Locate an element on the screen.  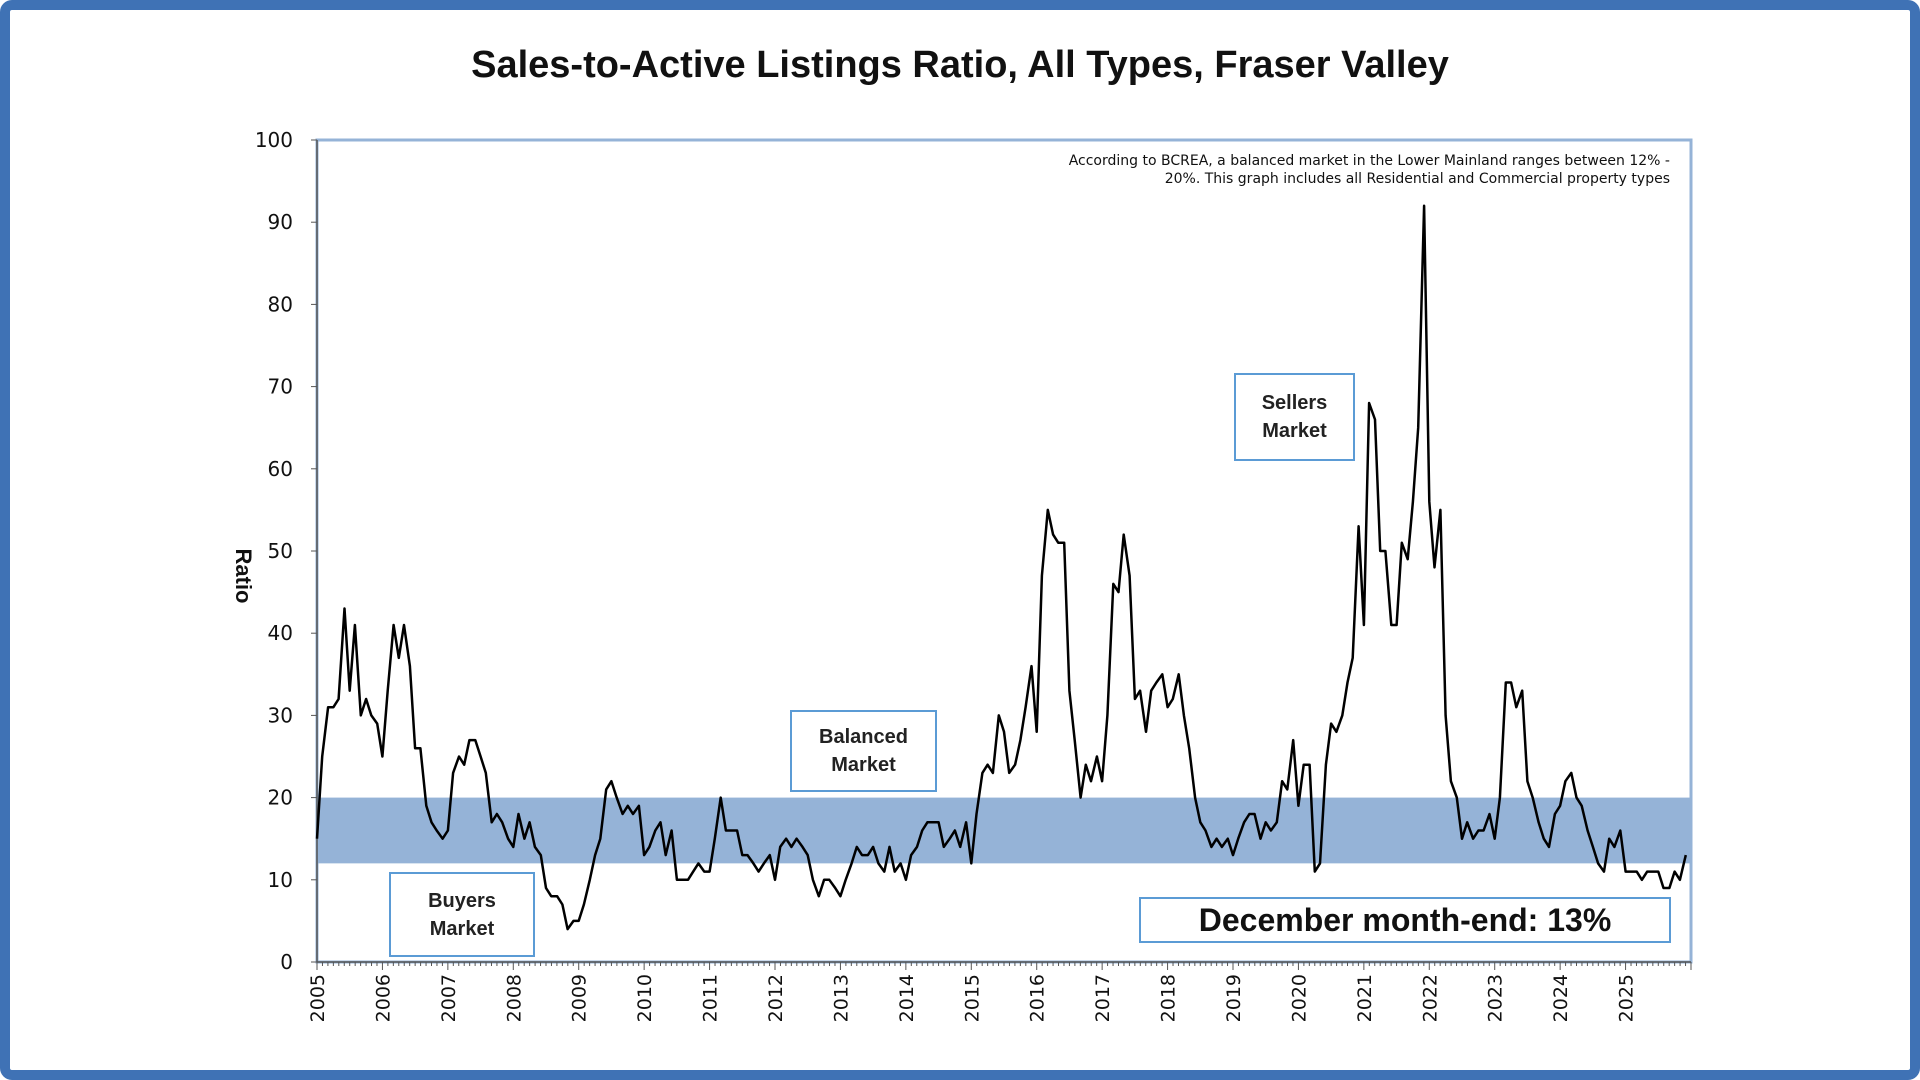
balanced-label-line-2: Market is located at coordinates (863, 765).